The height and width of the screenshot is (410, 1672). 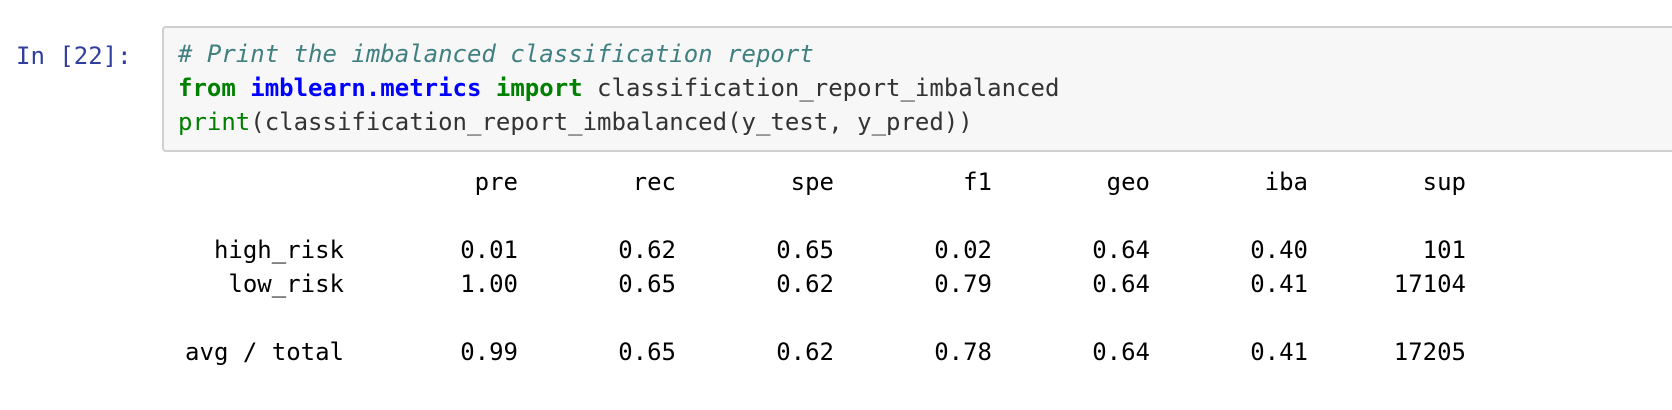 I want to click on header-geo: geo, so click(x=1128, y=182).